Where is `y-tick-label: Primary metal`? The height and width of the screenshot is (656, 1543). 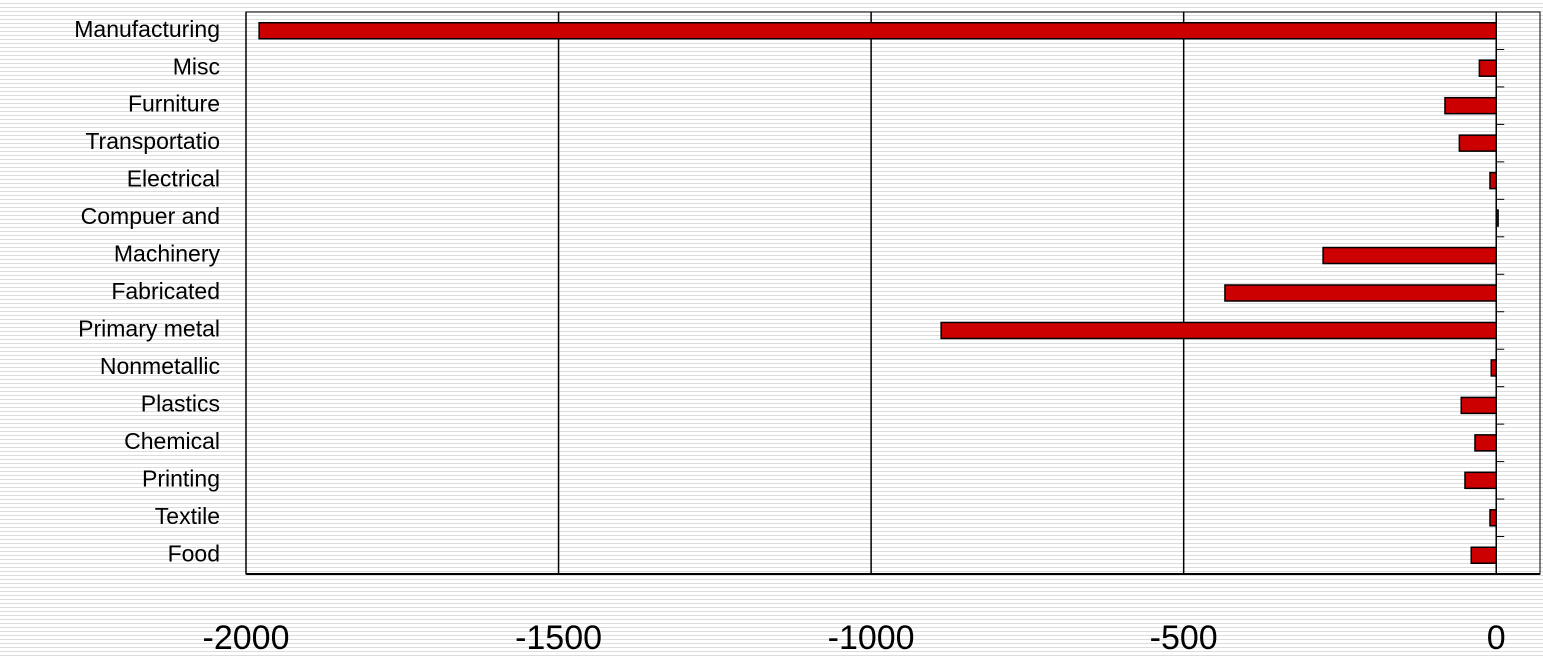 y-tick-label: Primary metal is located at coordinates (149, 329).